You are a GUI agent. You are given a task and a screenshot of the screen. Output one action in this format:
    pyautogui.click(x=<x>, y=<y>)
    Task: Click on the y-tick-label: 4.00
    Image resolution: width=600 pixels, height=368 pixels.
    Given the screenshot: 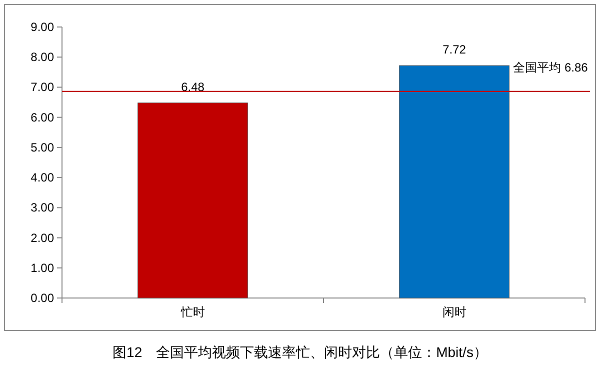 What is the action you would take?
    pyautogui.click(x=42, y=177)
    